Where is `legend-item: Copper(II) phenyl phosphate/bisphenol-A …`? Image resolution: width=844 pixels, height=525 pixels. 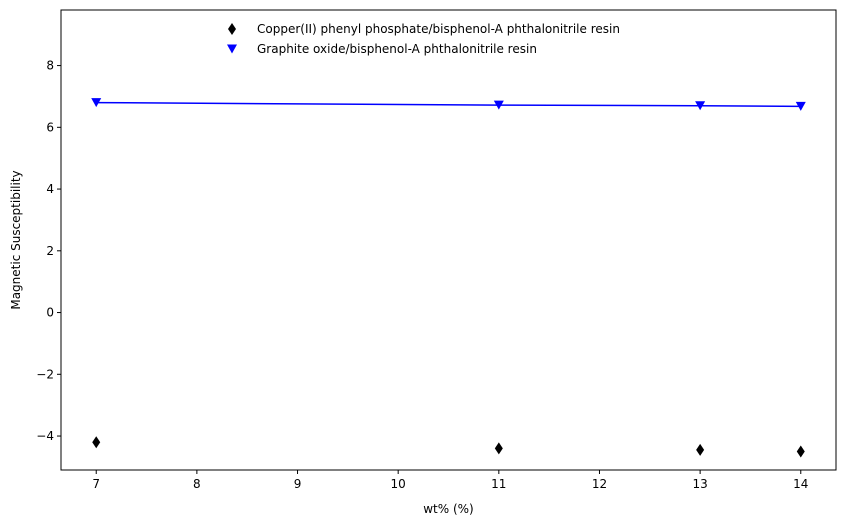 legend-item: Copper(II) phenyl phosphate/bisphenol-A … is located at coordinates (424, 29).